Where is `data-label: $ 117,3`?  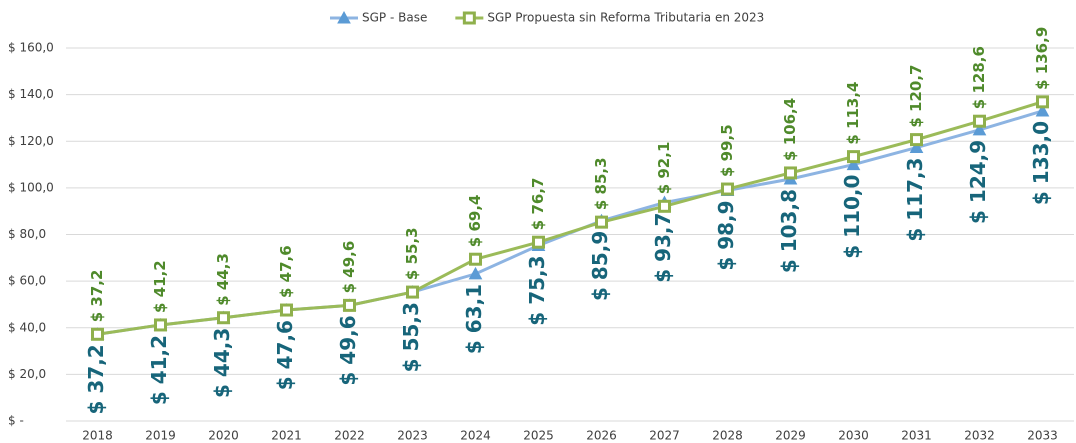 data-label: $ 117,3 is located at coordinates (915, 200).